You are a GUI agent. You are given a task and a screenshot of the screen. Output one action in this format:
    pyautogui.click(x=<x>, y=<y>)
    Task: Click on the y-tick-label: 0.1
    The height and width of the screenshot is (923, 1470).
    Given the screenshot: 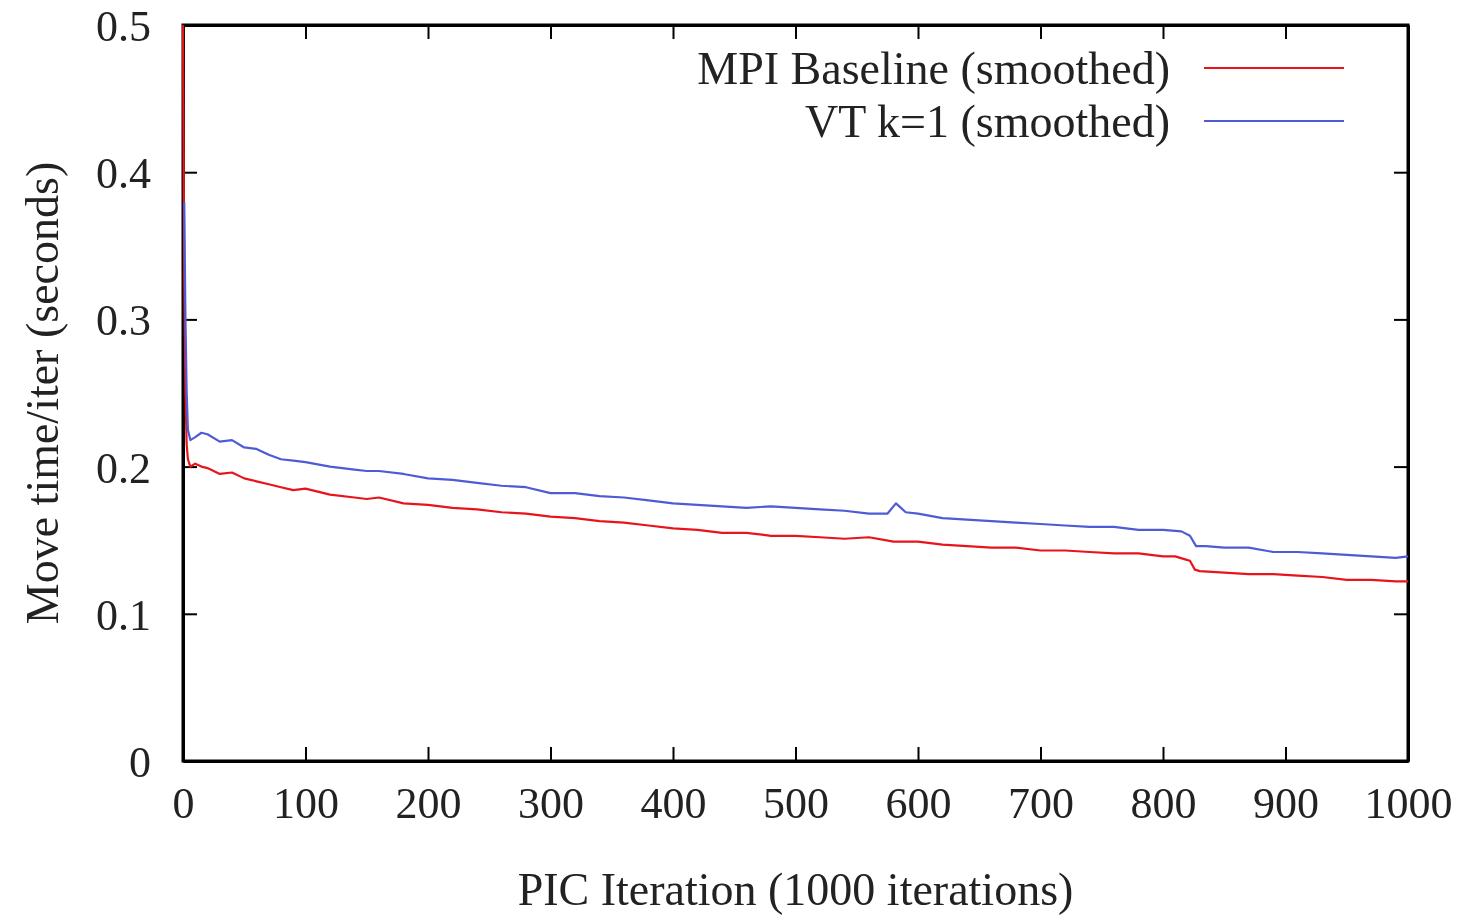 What is the action you would take?
    pyautogui.click(x=123, y=615)
    